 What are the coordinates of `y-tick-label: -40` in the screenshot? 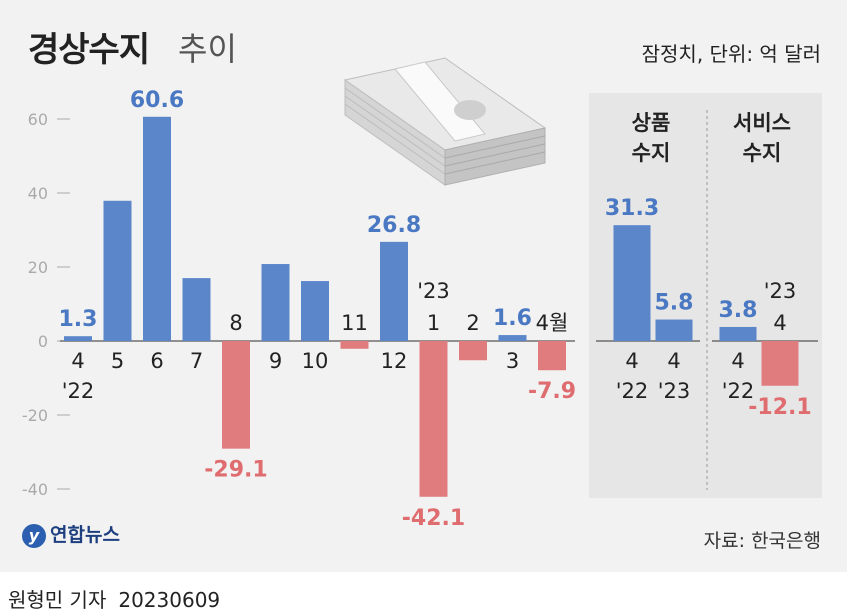 It's located at (35, 489).